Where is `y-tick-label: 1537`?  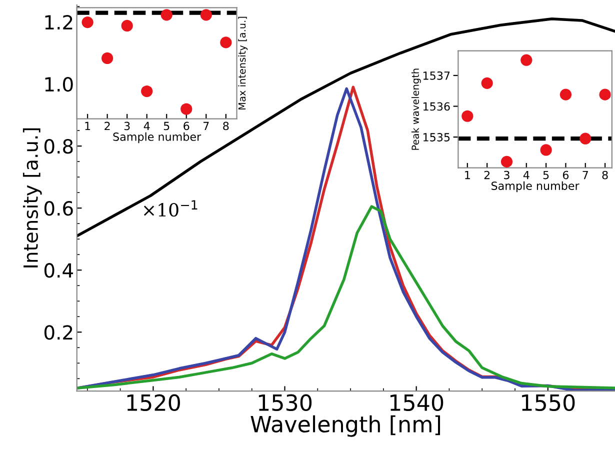 y-tick-label: 1537 is located at coordinates (436, 75).